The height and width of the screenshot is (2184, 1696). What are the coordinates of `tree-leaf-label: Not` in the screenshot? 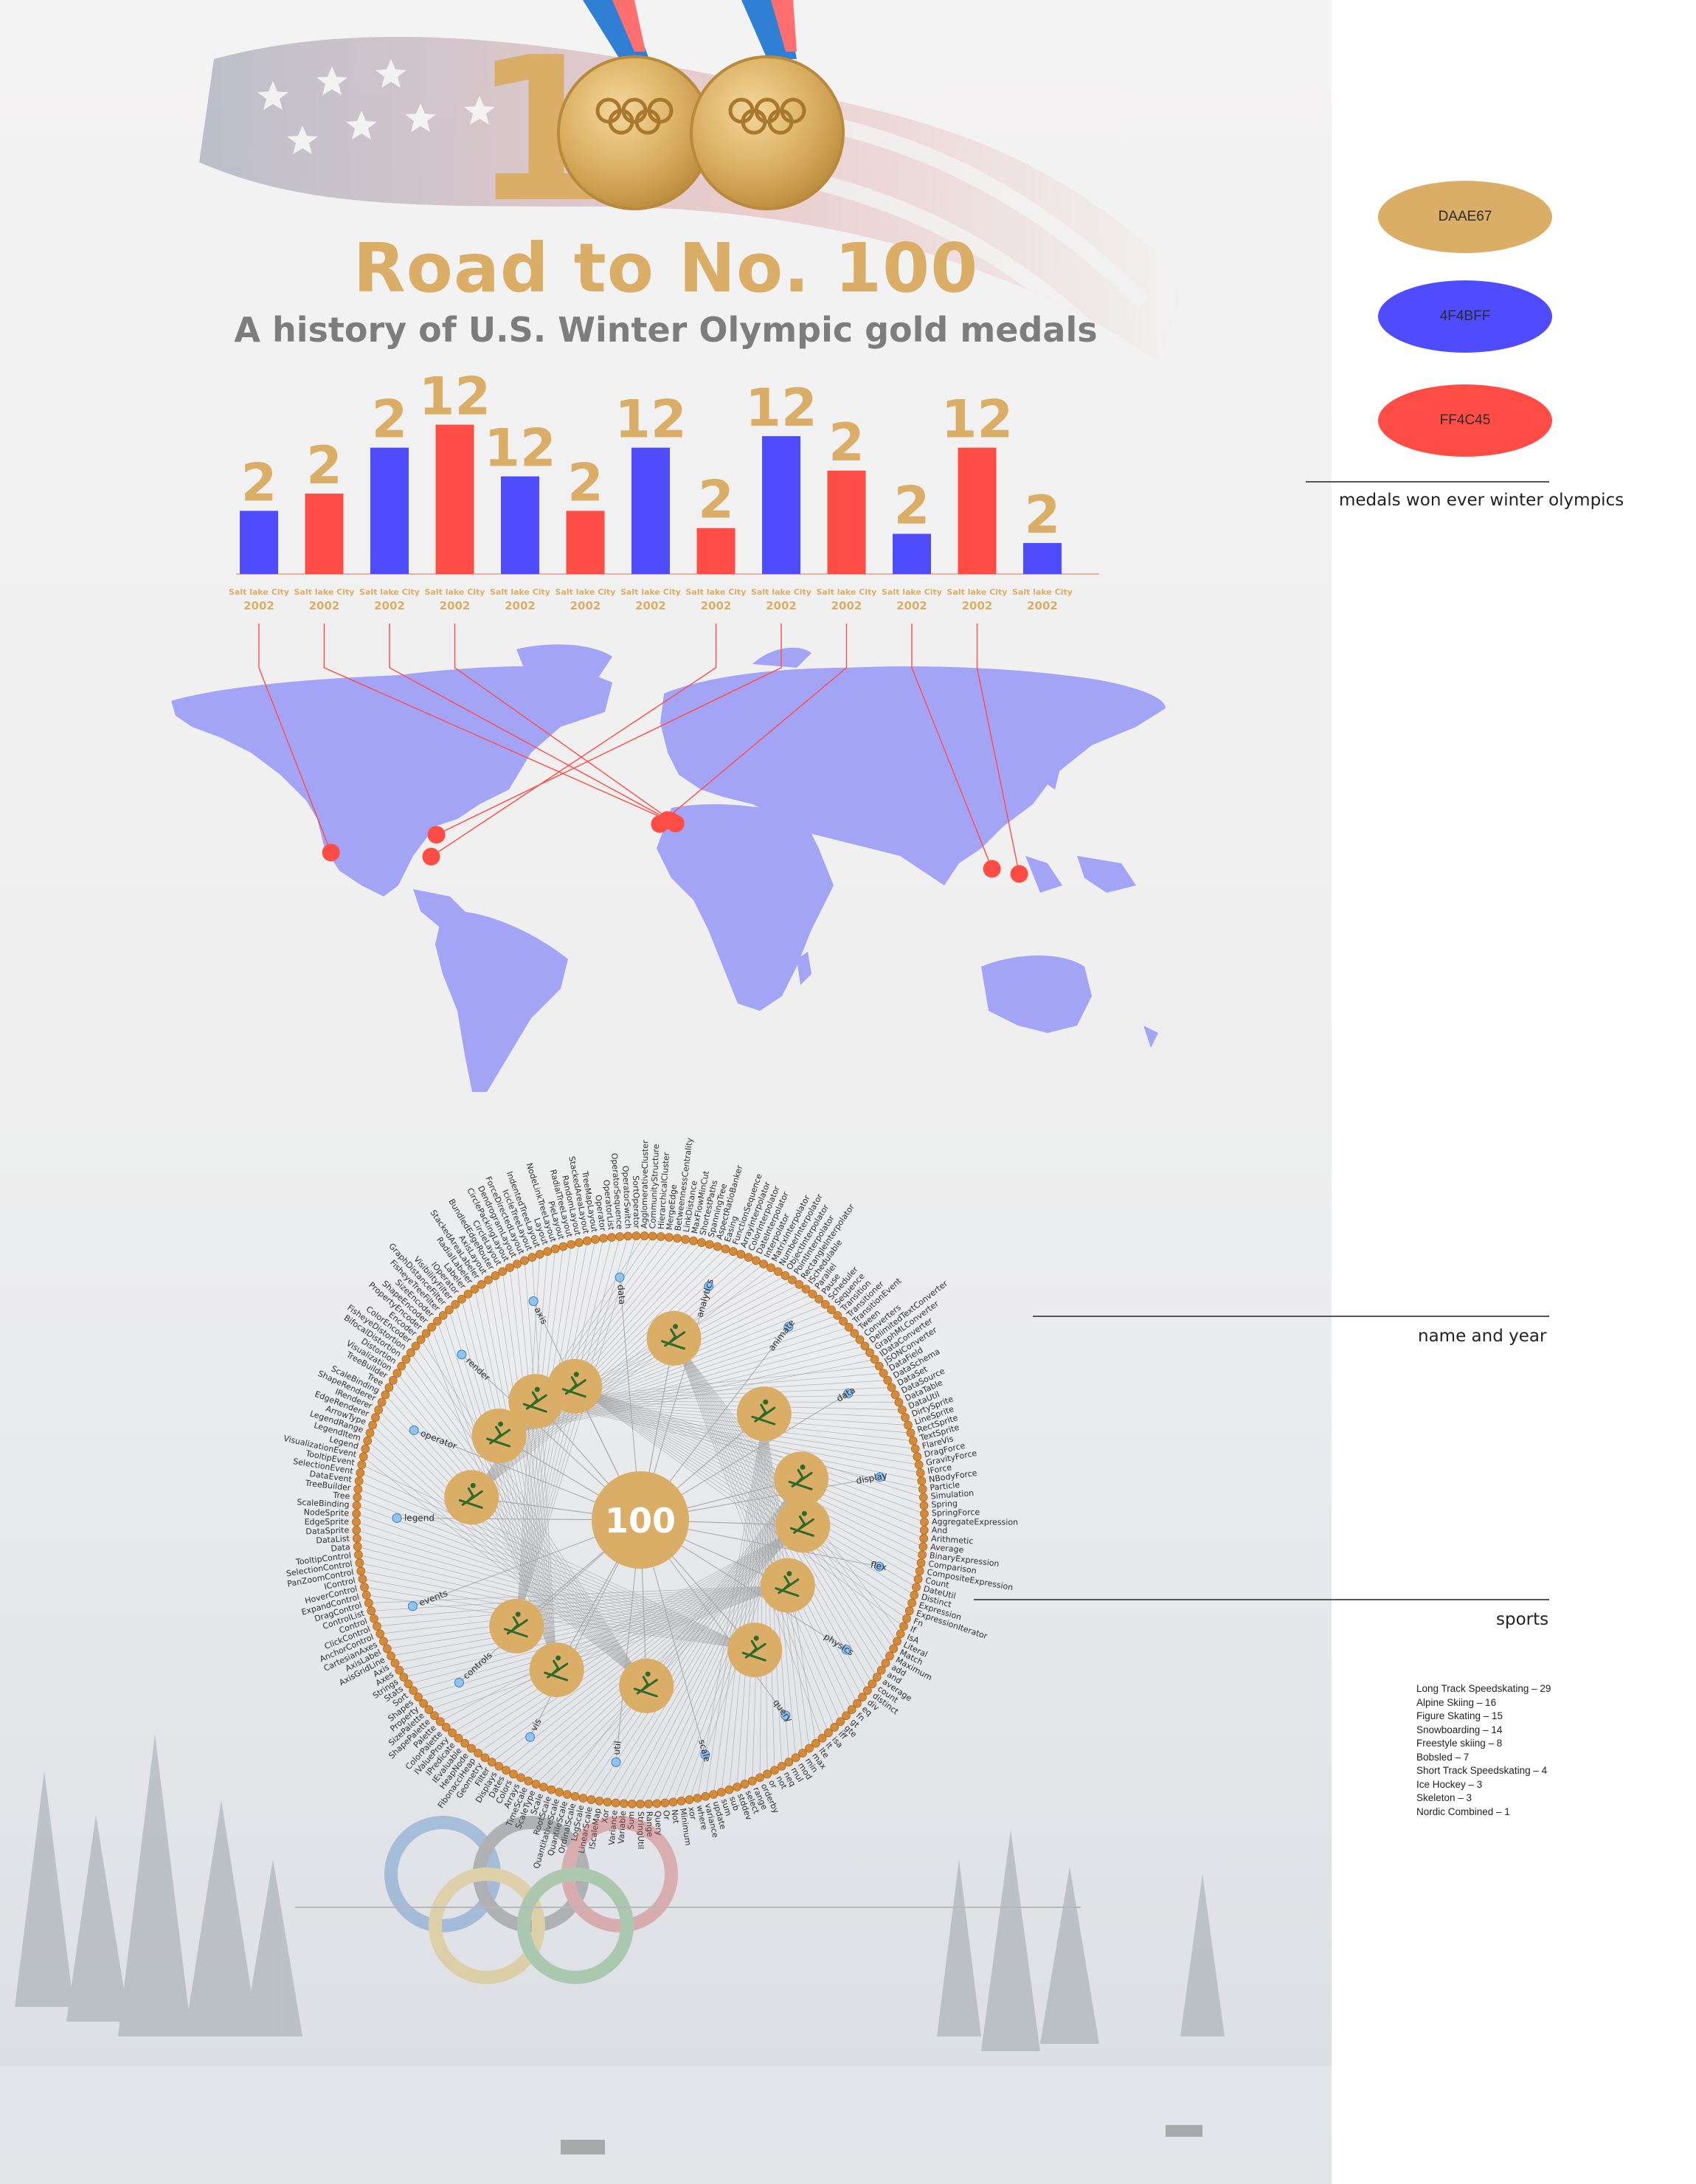 It's located at (675, 1817).